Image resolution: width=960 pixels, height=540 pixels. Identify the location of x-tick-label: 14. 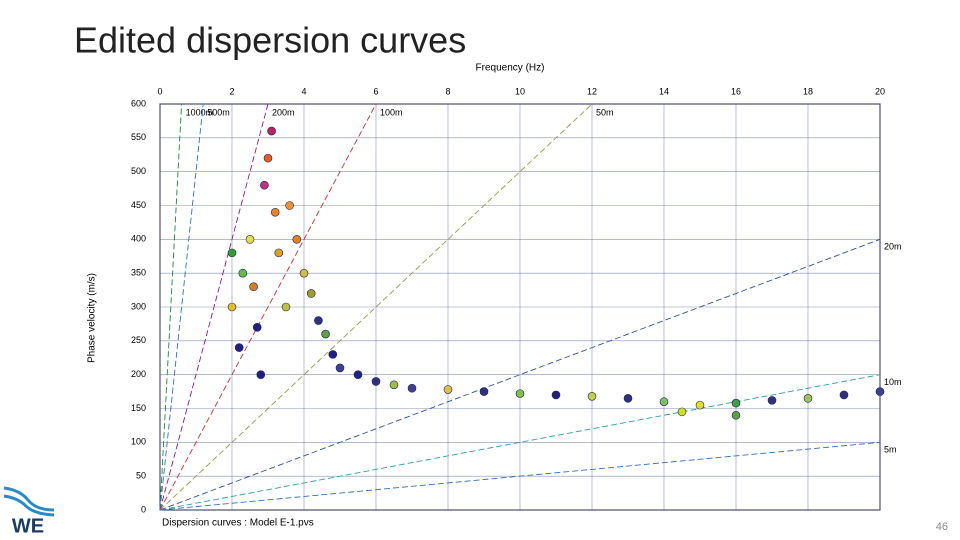
(664, 91).